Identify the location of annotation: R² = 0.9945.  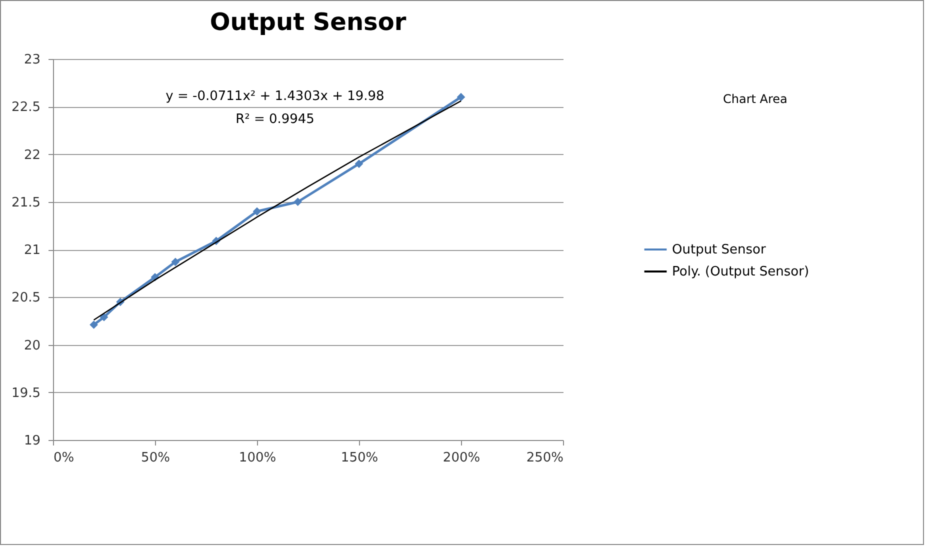
(275, 119).